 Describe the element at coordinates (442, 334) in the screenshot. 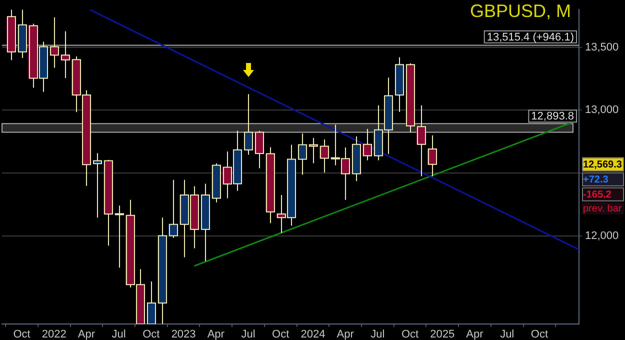

I see `x-tick-label: 2025` at that location.